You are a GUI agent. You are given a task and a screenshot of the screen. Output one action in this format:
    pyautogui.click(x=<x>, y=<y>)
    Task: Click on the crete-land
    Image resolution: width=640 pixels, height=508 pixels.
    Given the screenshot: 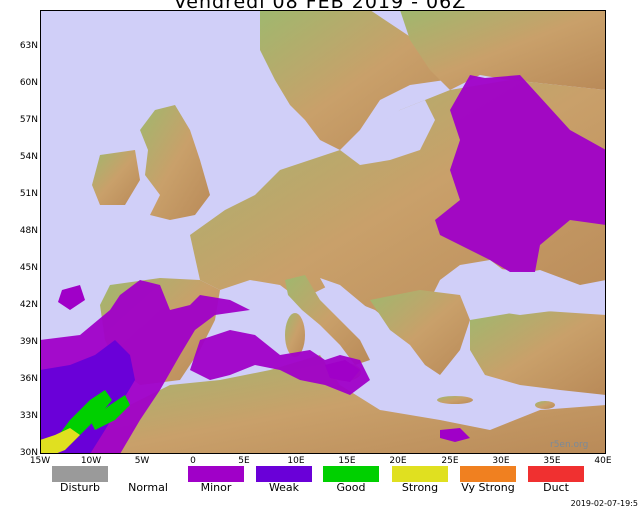 What is the action you would take?
    pyautogui.click(x=455, y=400)
    